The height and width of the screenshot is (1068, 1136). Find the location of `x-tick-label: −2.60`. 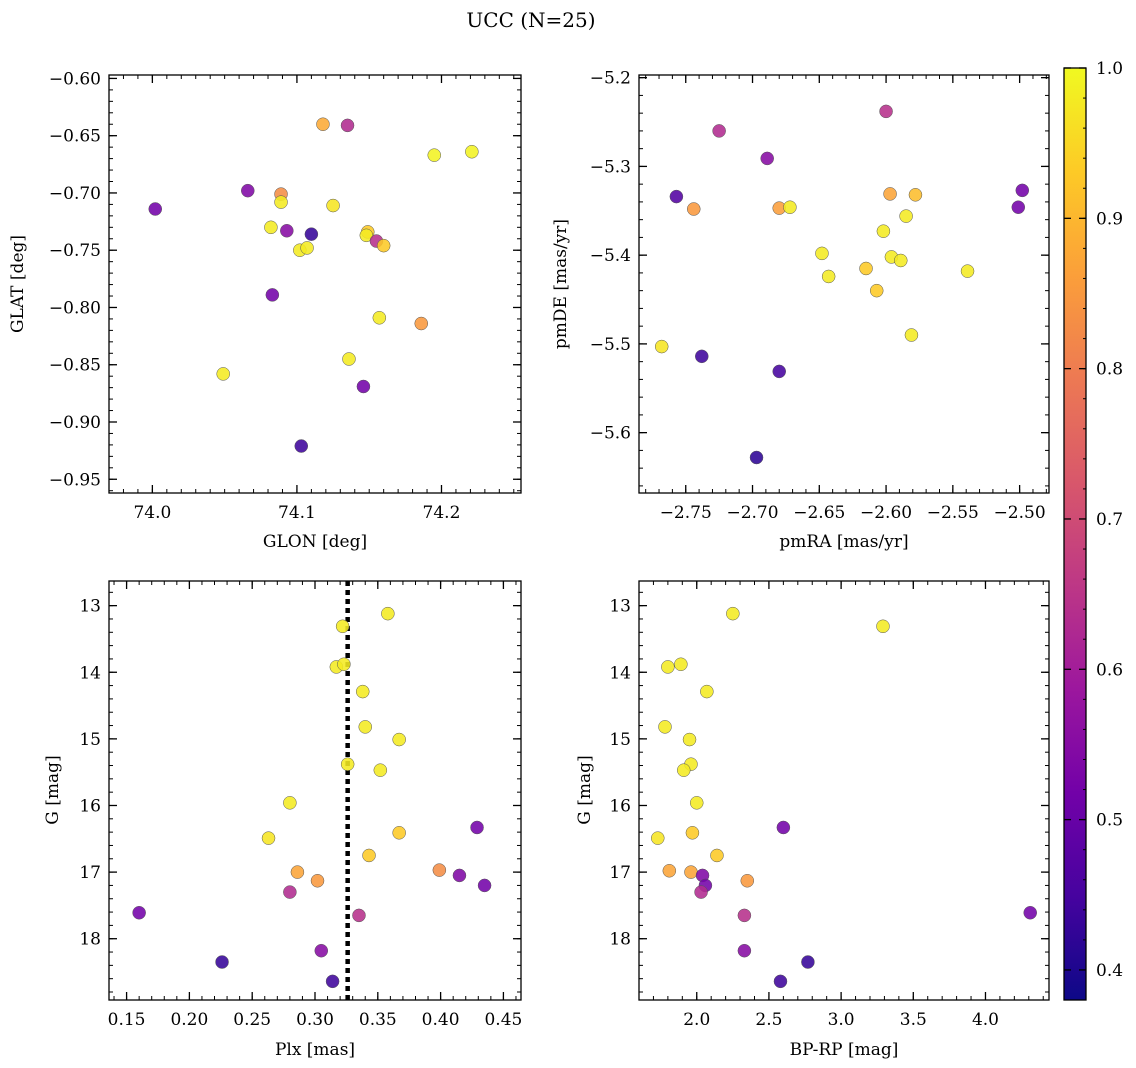

x-tick-label: −2.60 is located at coordinates (886, 513).